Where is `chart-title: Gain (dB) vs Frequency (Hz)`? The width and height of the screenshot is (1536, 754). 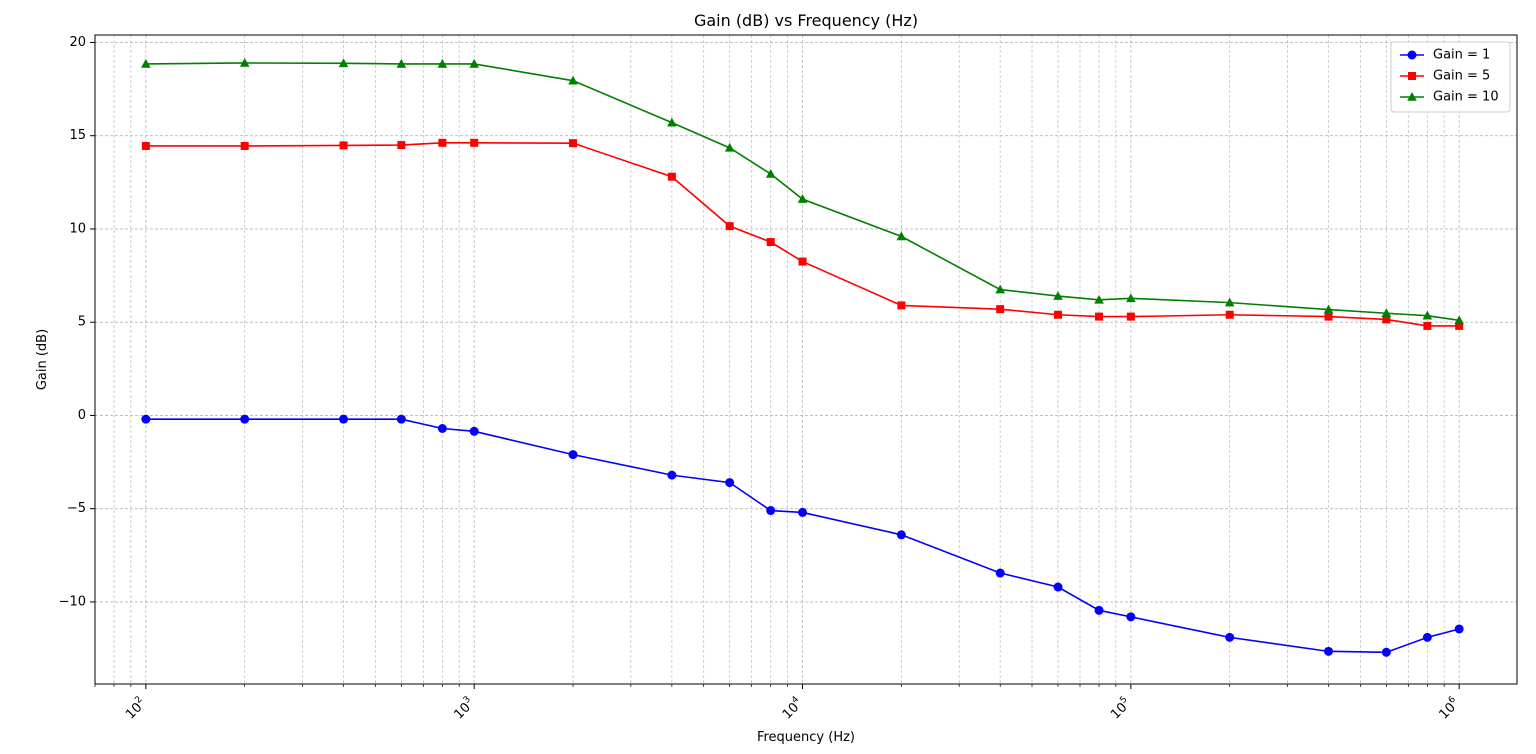
chart-title: Gain (dB) vs Frequency (Hz) is located at coordinates (806, 20).